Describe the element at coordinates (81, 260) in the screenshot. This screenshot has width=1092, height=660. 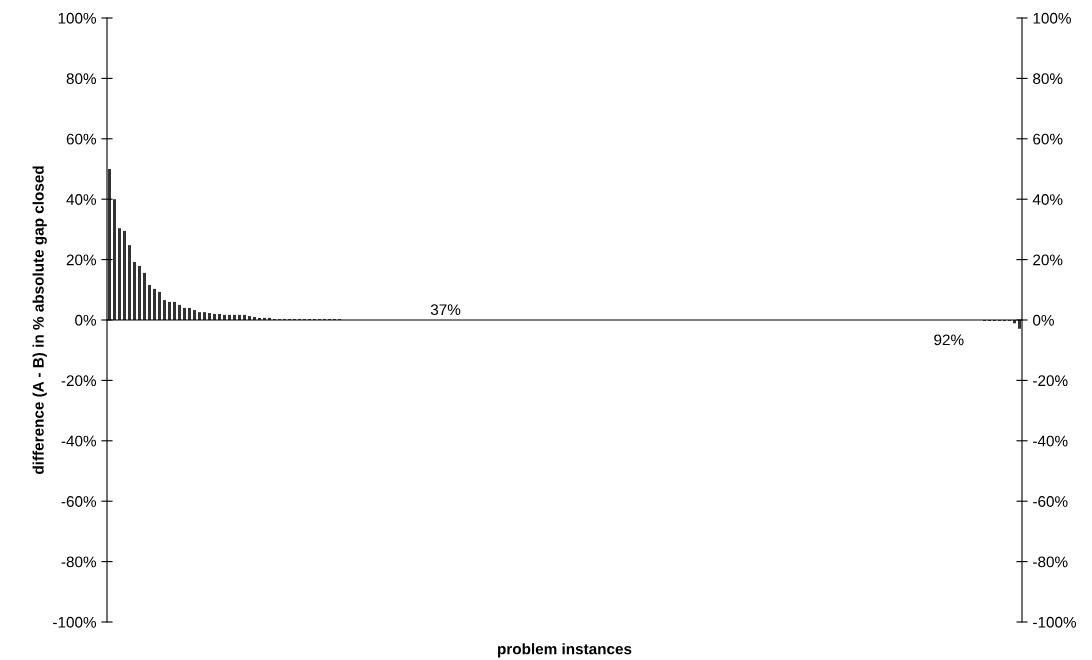
I see `y-tick-label: 20%` at that location.